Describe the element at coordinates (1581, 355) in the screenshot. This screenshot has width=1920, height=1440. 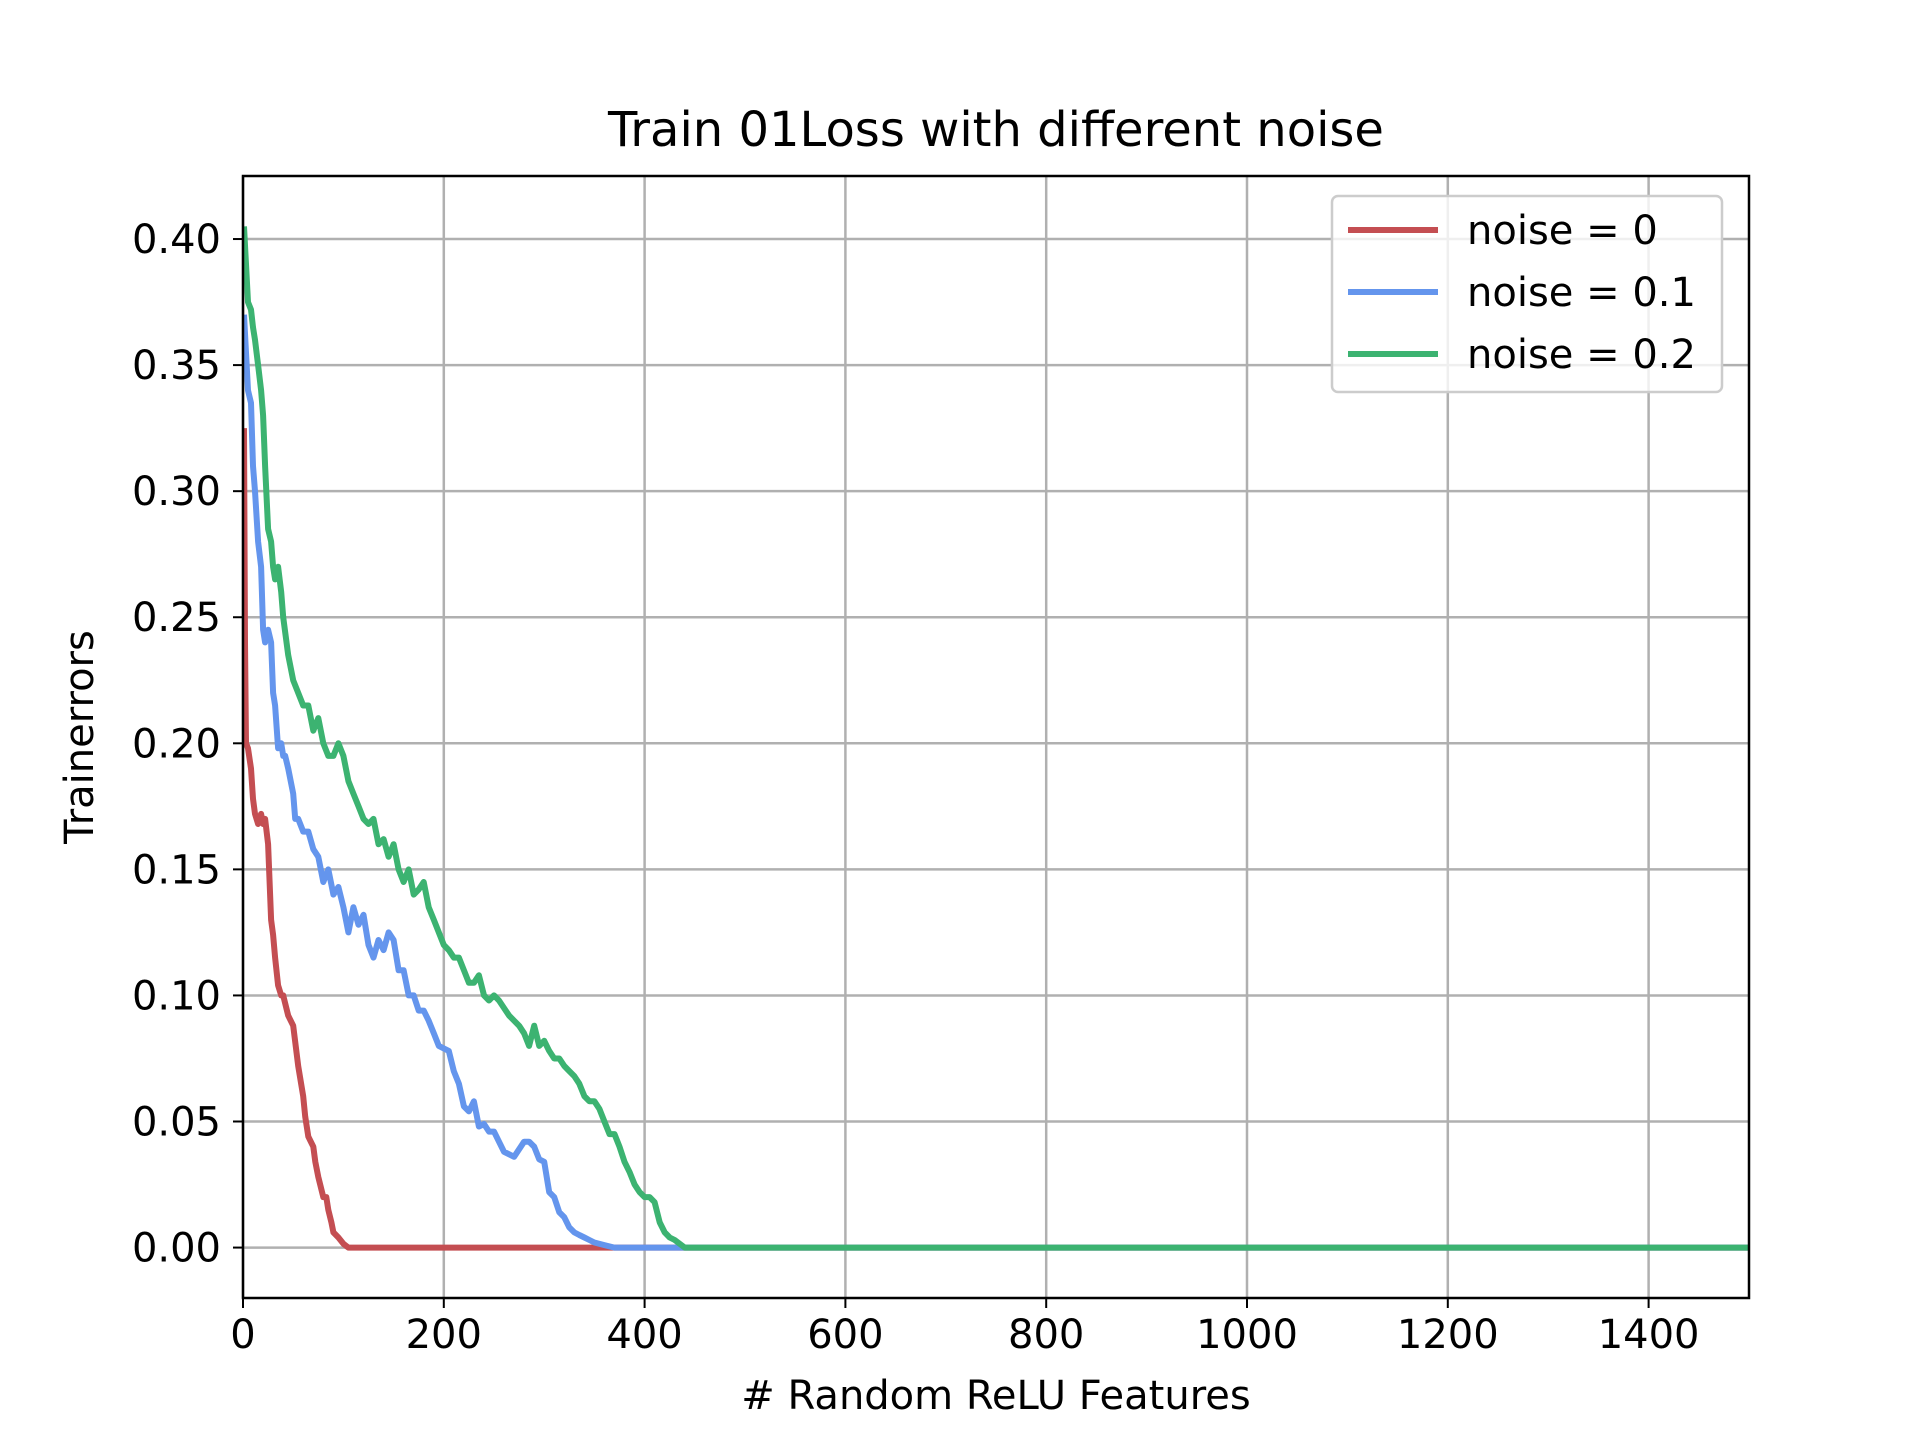
I see `legend-label-2: noise = 0.2` at that location.